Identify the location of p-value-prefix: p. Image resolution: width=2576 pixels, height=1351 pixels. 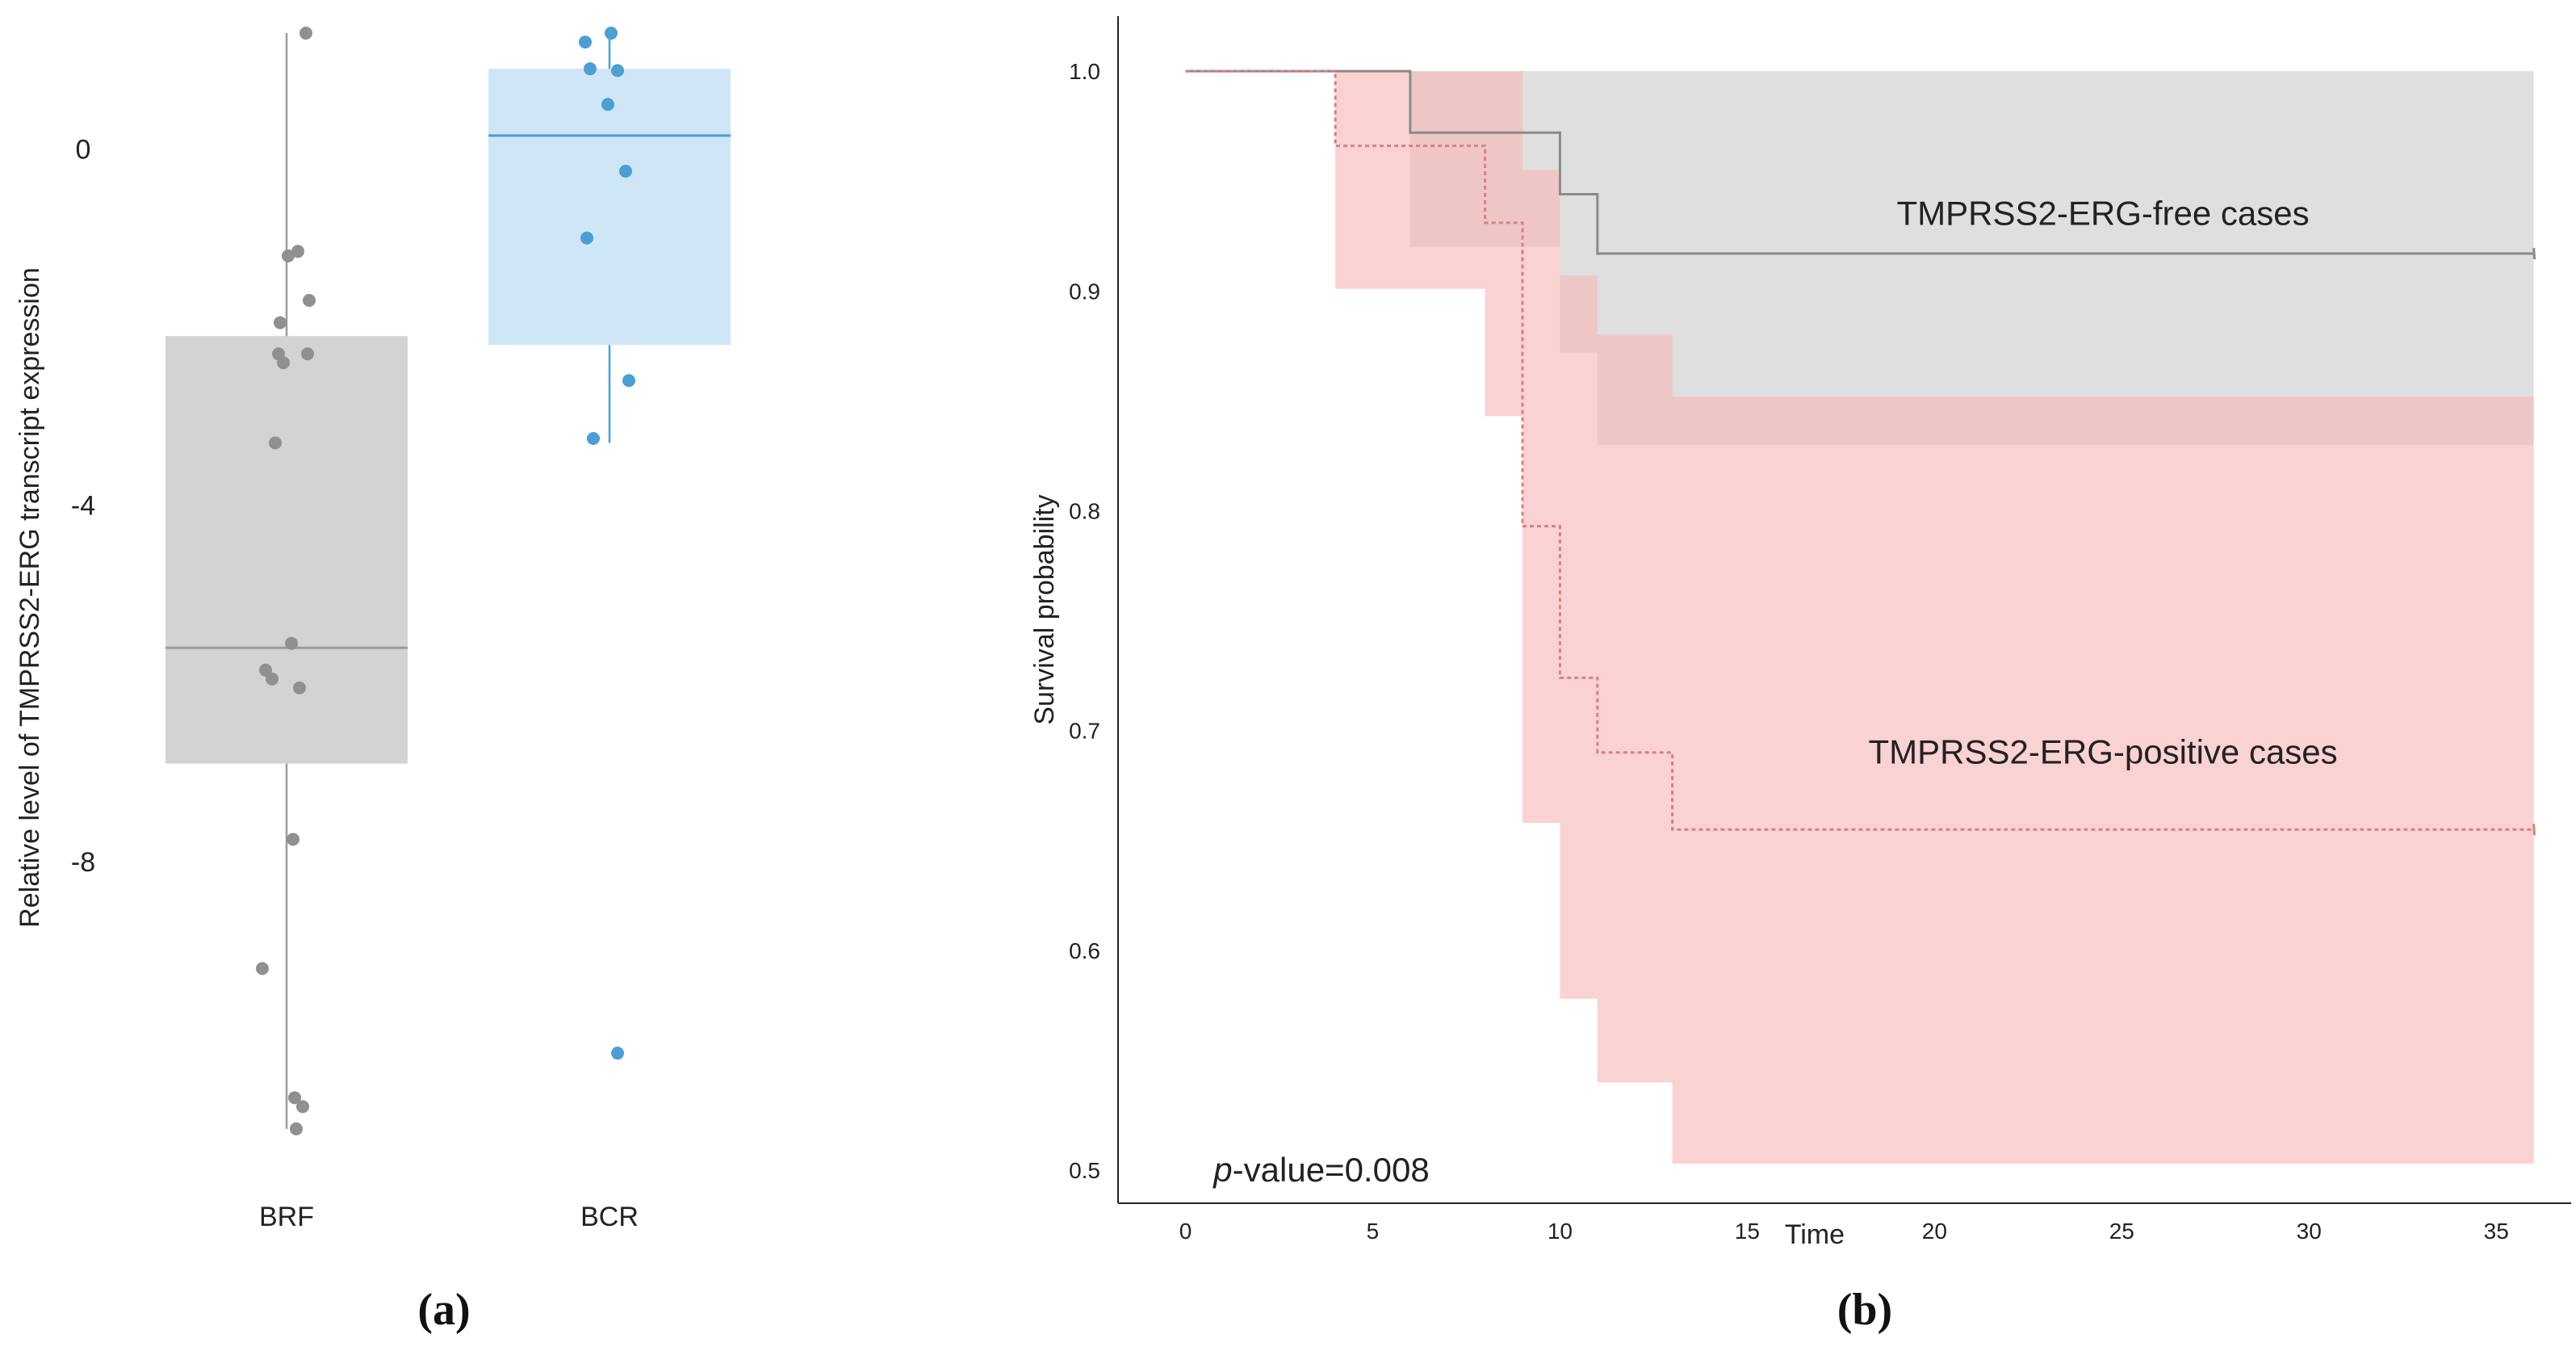
(1222, 1170).